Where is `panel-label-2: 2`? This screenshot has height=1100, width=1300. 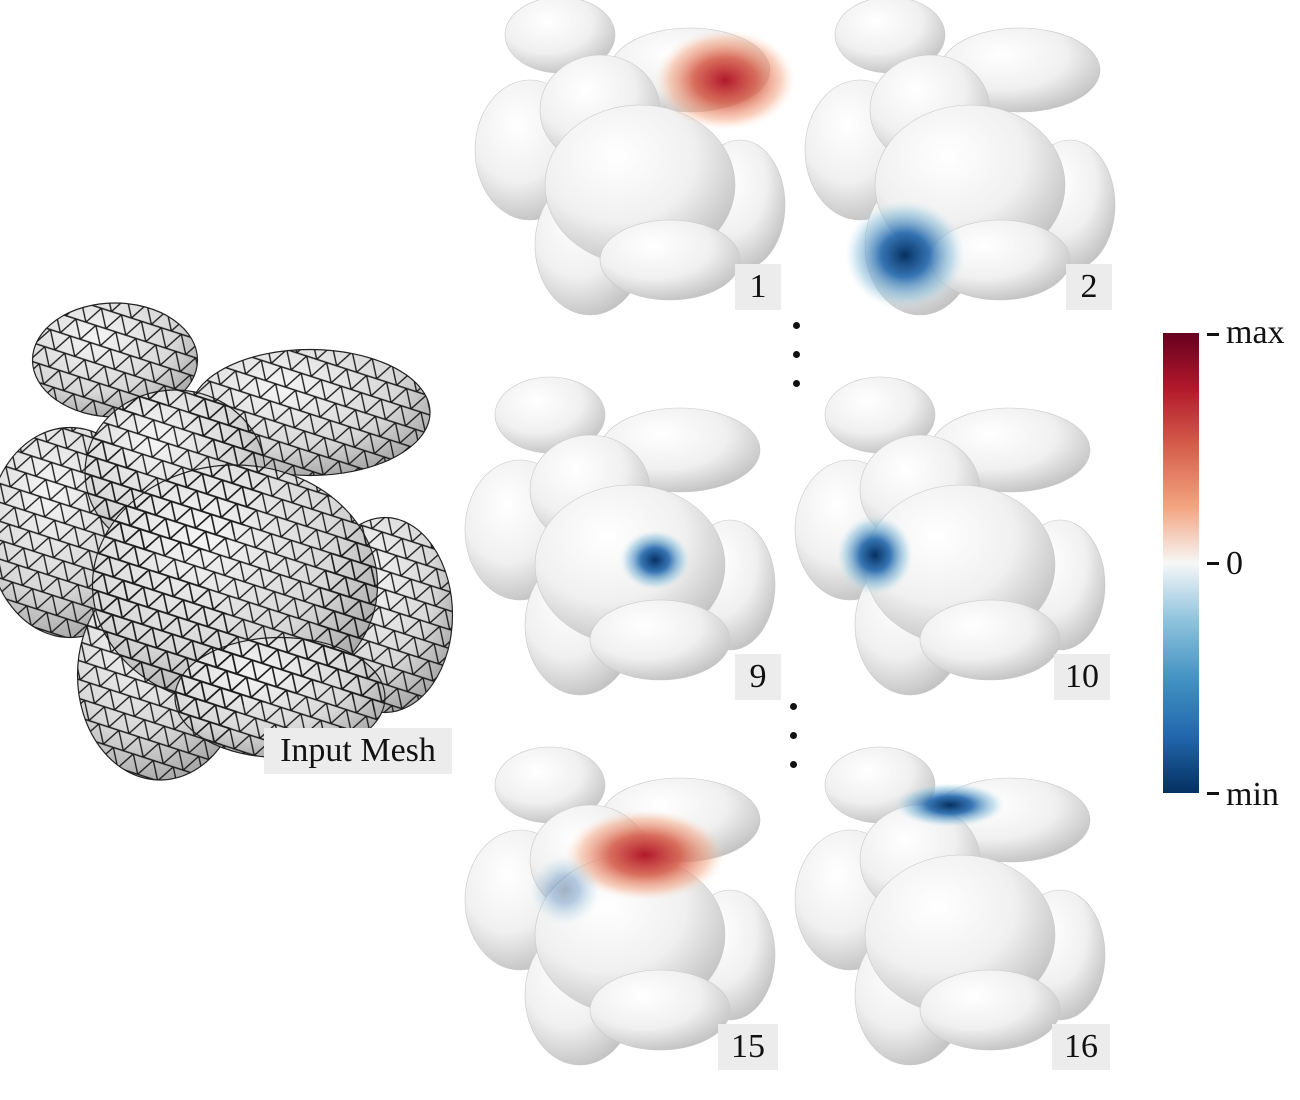
panel-label-2: 2 is located at coordinates (1089, 287).